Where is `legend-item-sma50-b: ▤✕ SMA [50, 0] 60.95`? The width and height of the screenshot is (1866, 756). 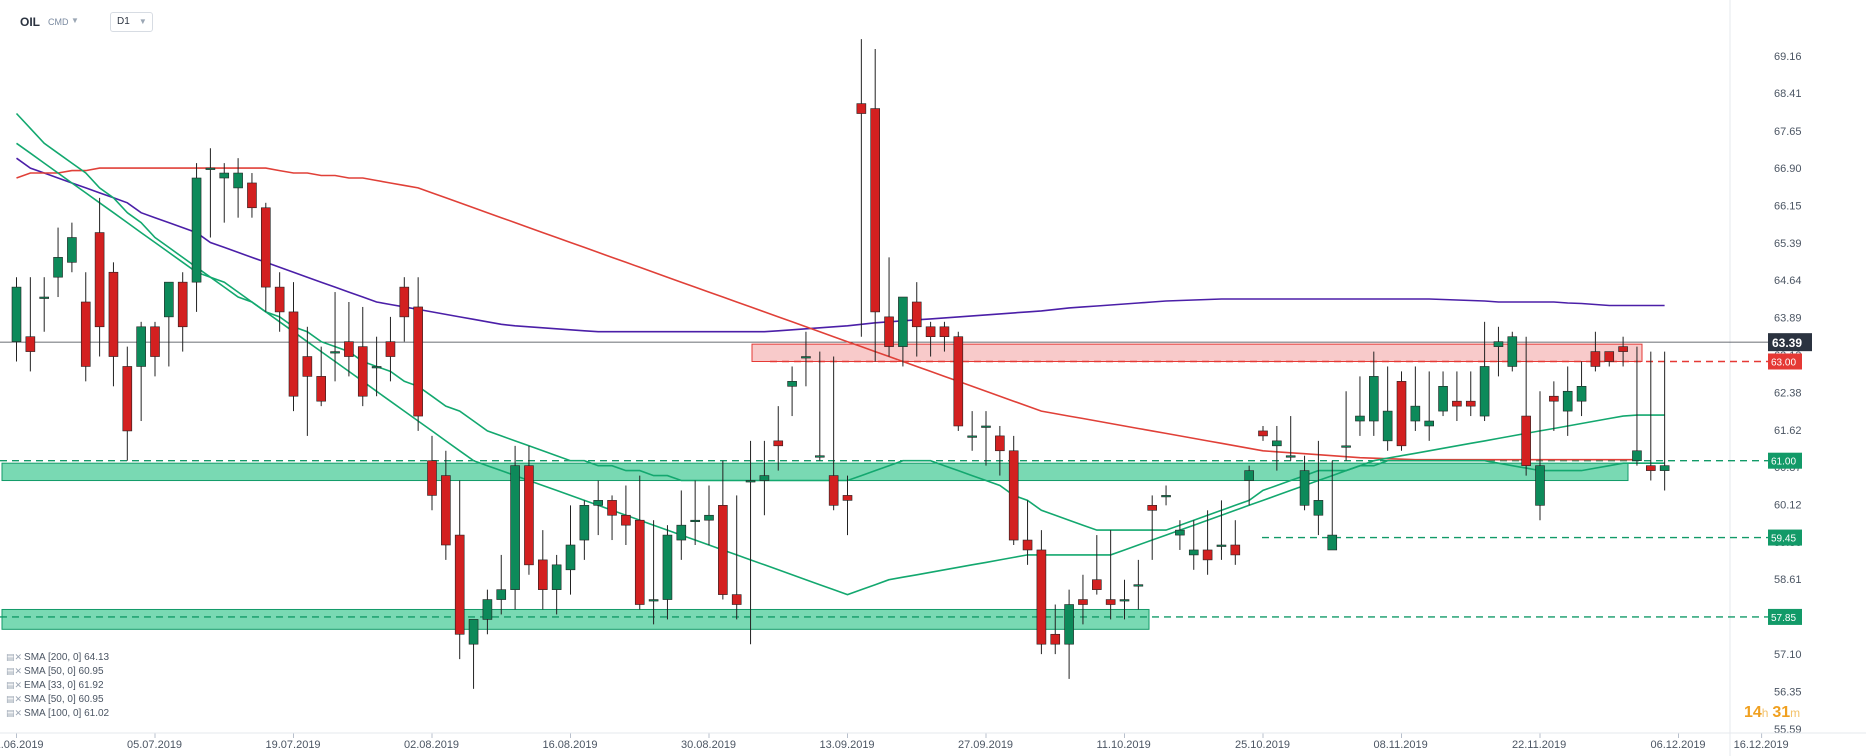
legend-item-sma50-b: ▤✕ SMA [50, 0] 60.95 is located at coordinates (57, 699).